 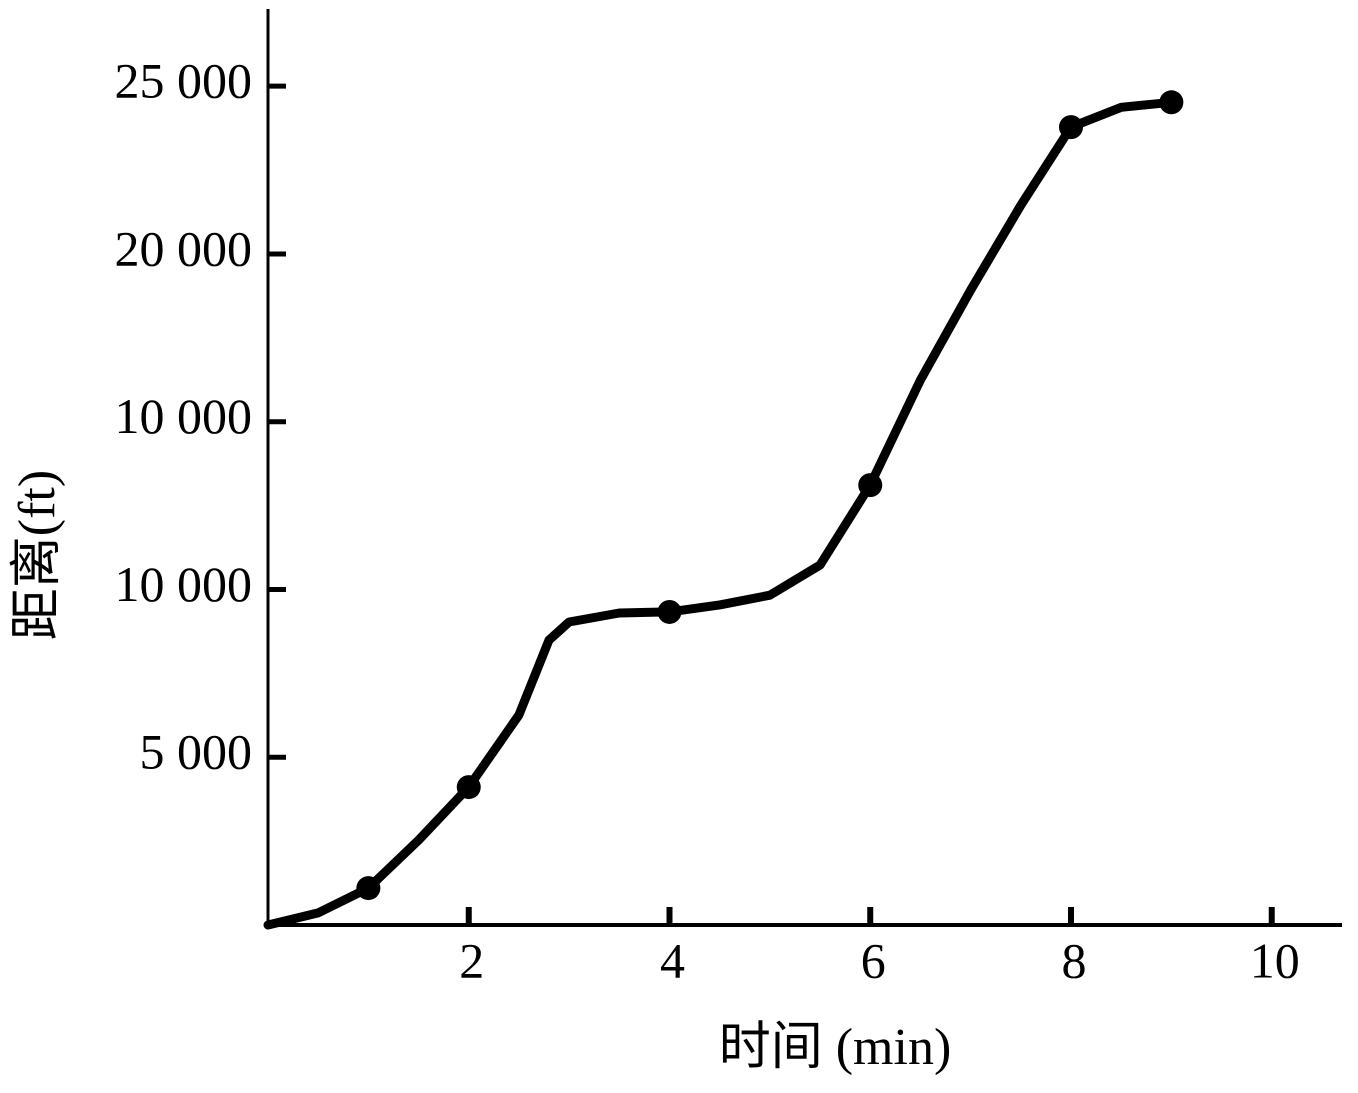 What do you see at coordinates (184, 81) in the screenshot?
I see `y-tick-label: 25 000` at bounding box center [184, 81].